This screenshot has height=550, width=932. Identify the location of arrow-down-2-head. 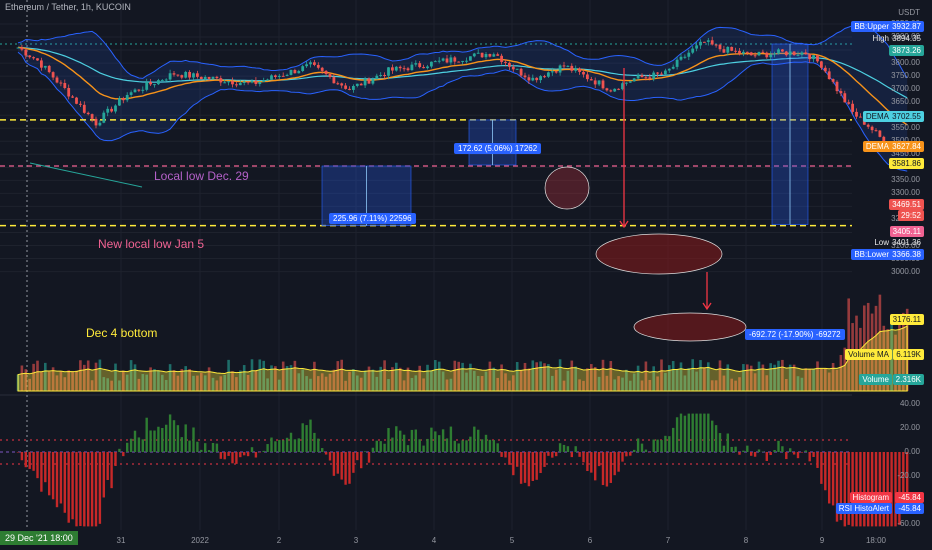
(707, 306).